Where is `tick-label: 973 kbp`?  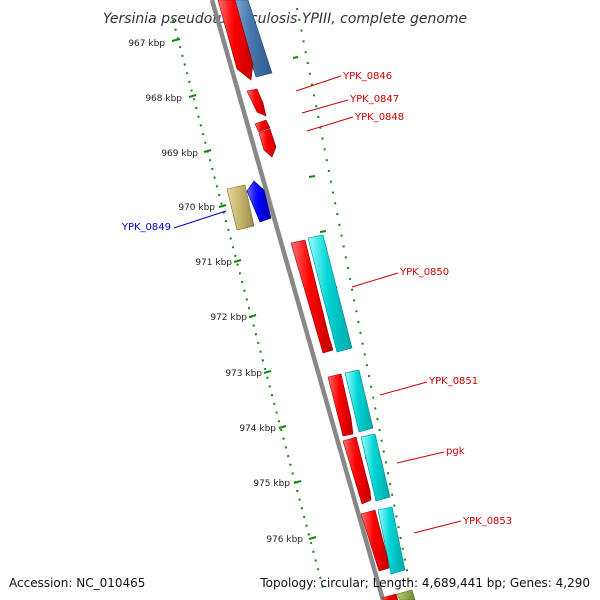 tick-label: 973 kbp is located at coordinates (243, 374).